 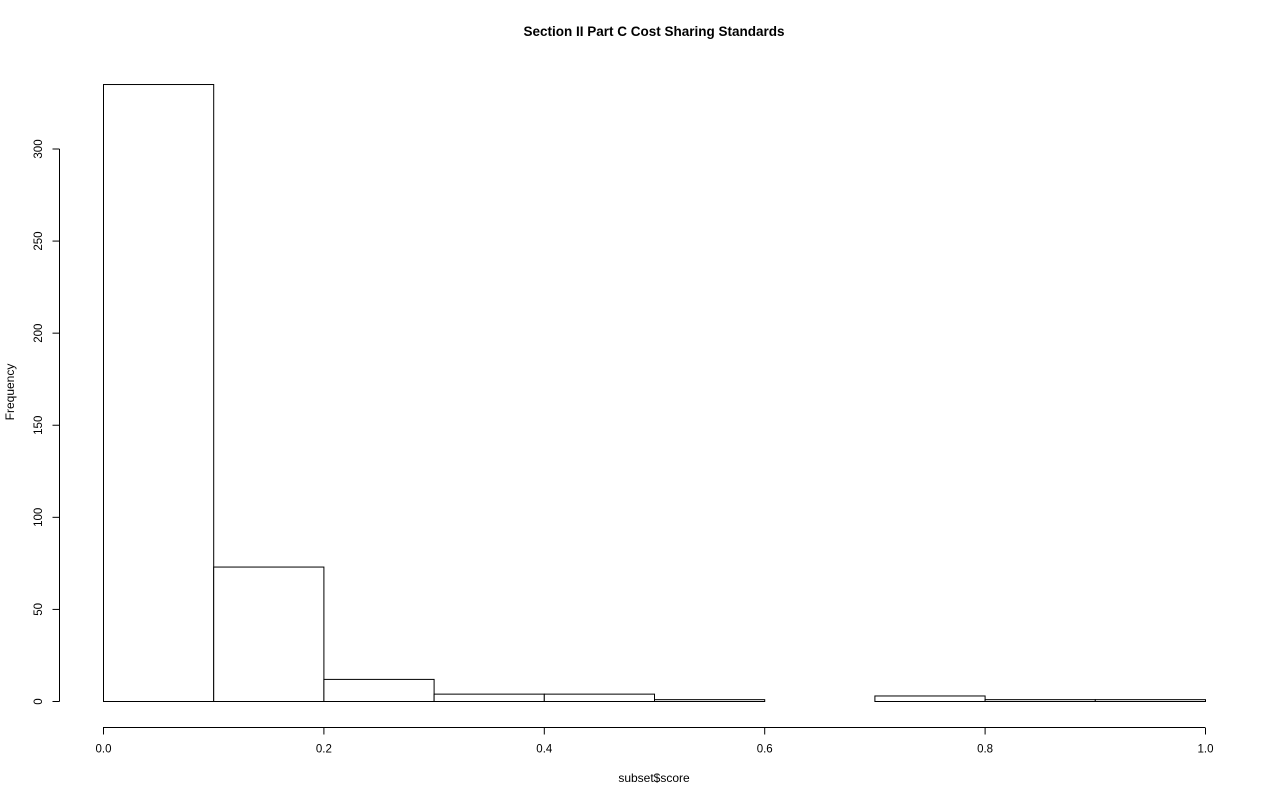 What do you see at coordinates (39, 517) in the screenshot?
I see `y-tick-label: 100` at bounding box center [39, 517].